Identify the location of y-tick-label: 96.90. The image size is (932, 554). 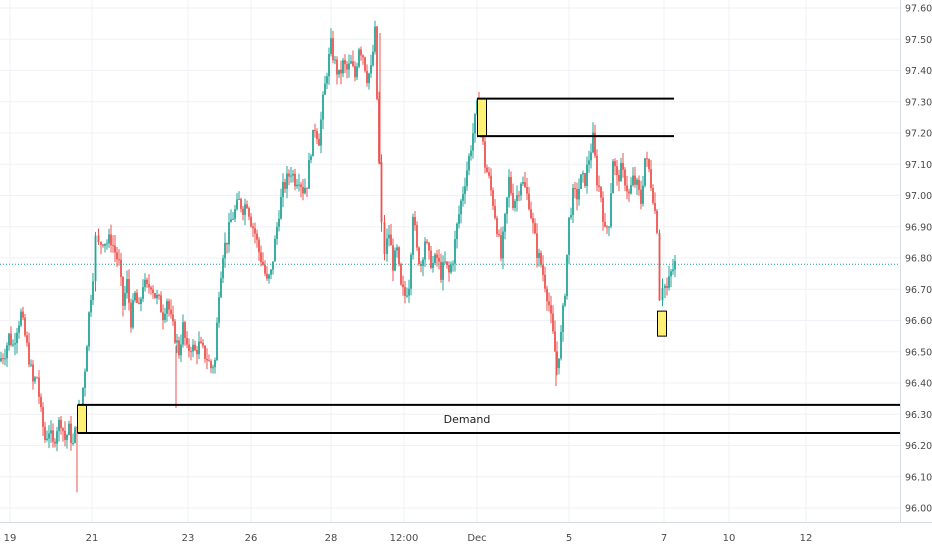
(918, 227).